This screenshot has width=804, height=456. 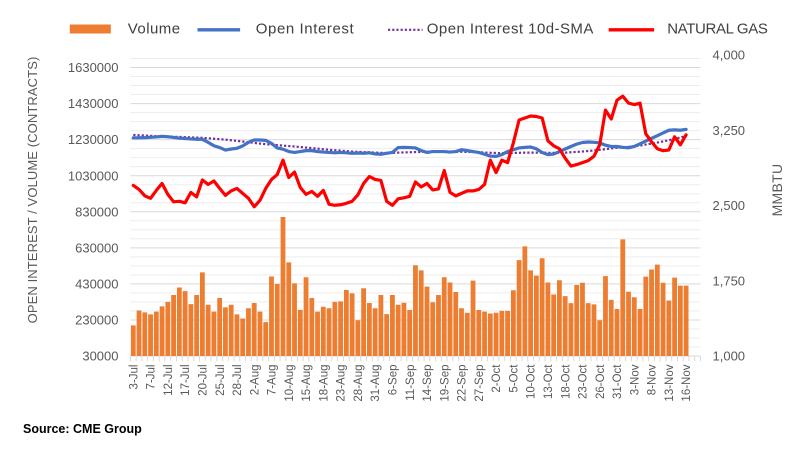 What do you see at coordinates (777, 190) in the screenshot?
I see `svg-text: MMBTU` at bounding box center [777, 190].